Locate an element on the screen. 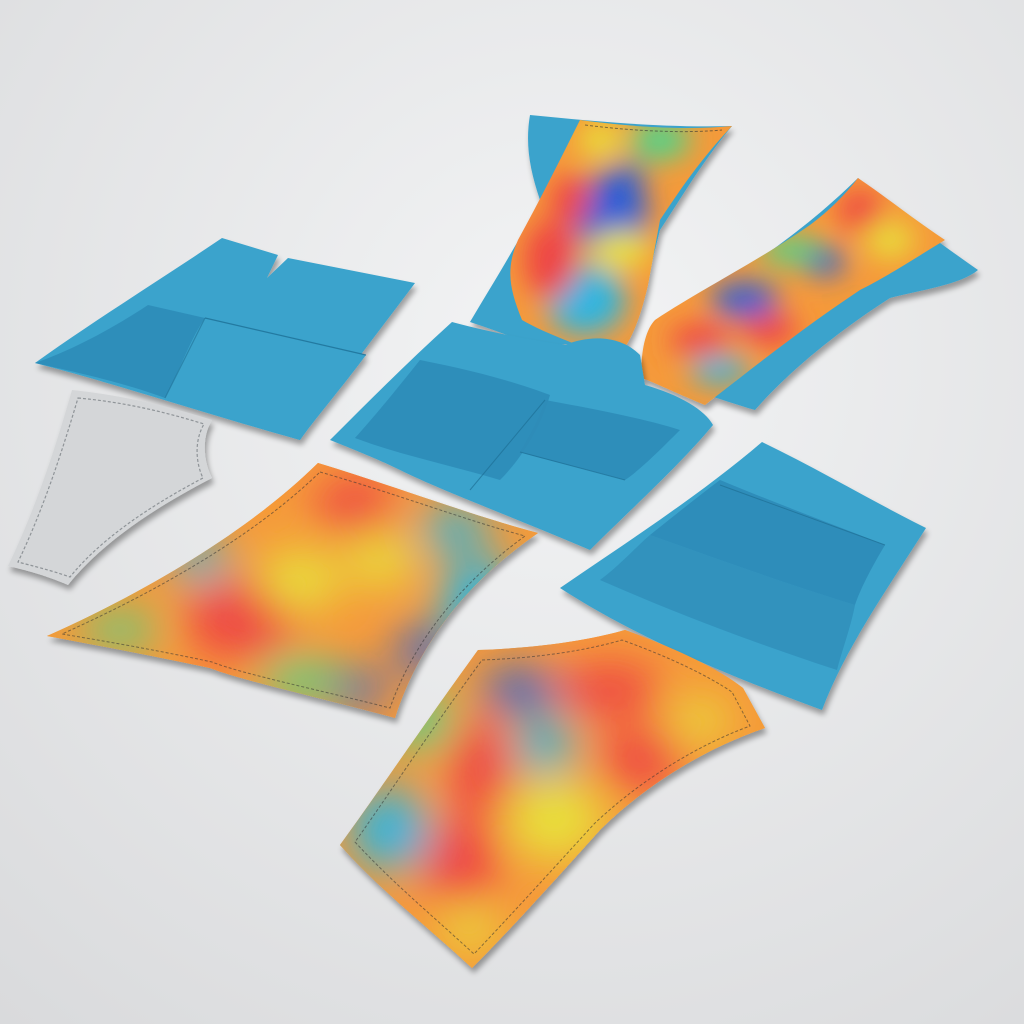 The width and height of the screenshot is (1024, 1024). pattern-piece-top-left is located at coordinates (225, 339).